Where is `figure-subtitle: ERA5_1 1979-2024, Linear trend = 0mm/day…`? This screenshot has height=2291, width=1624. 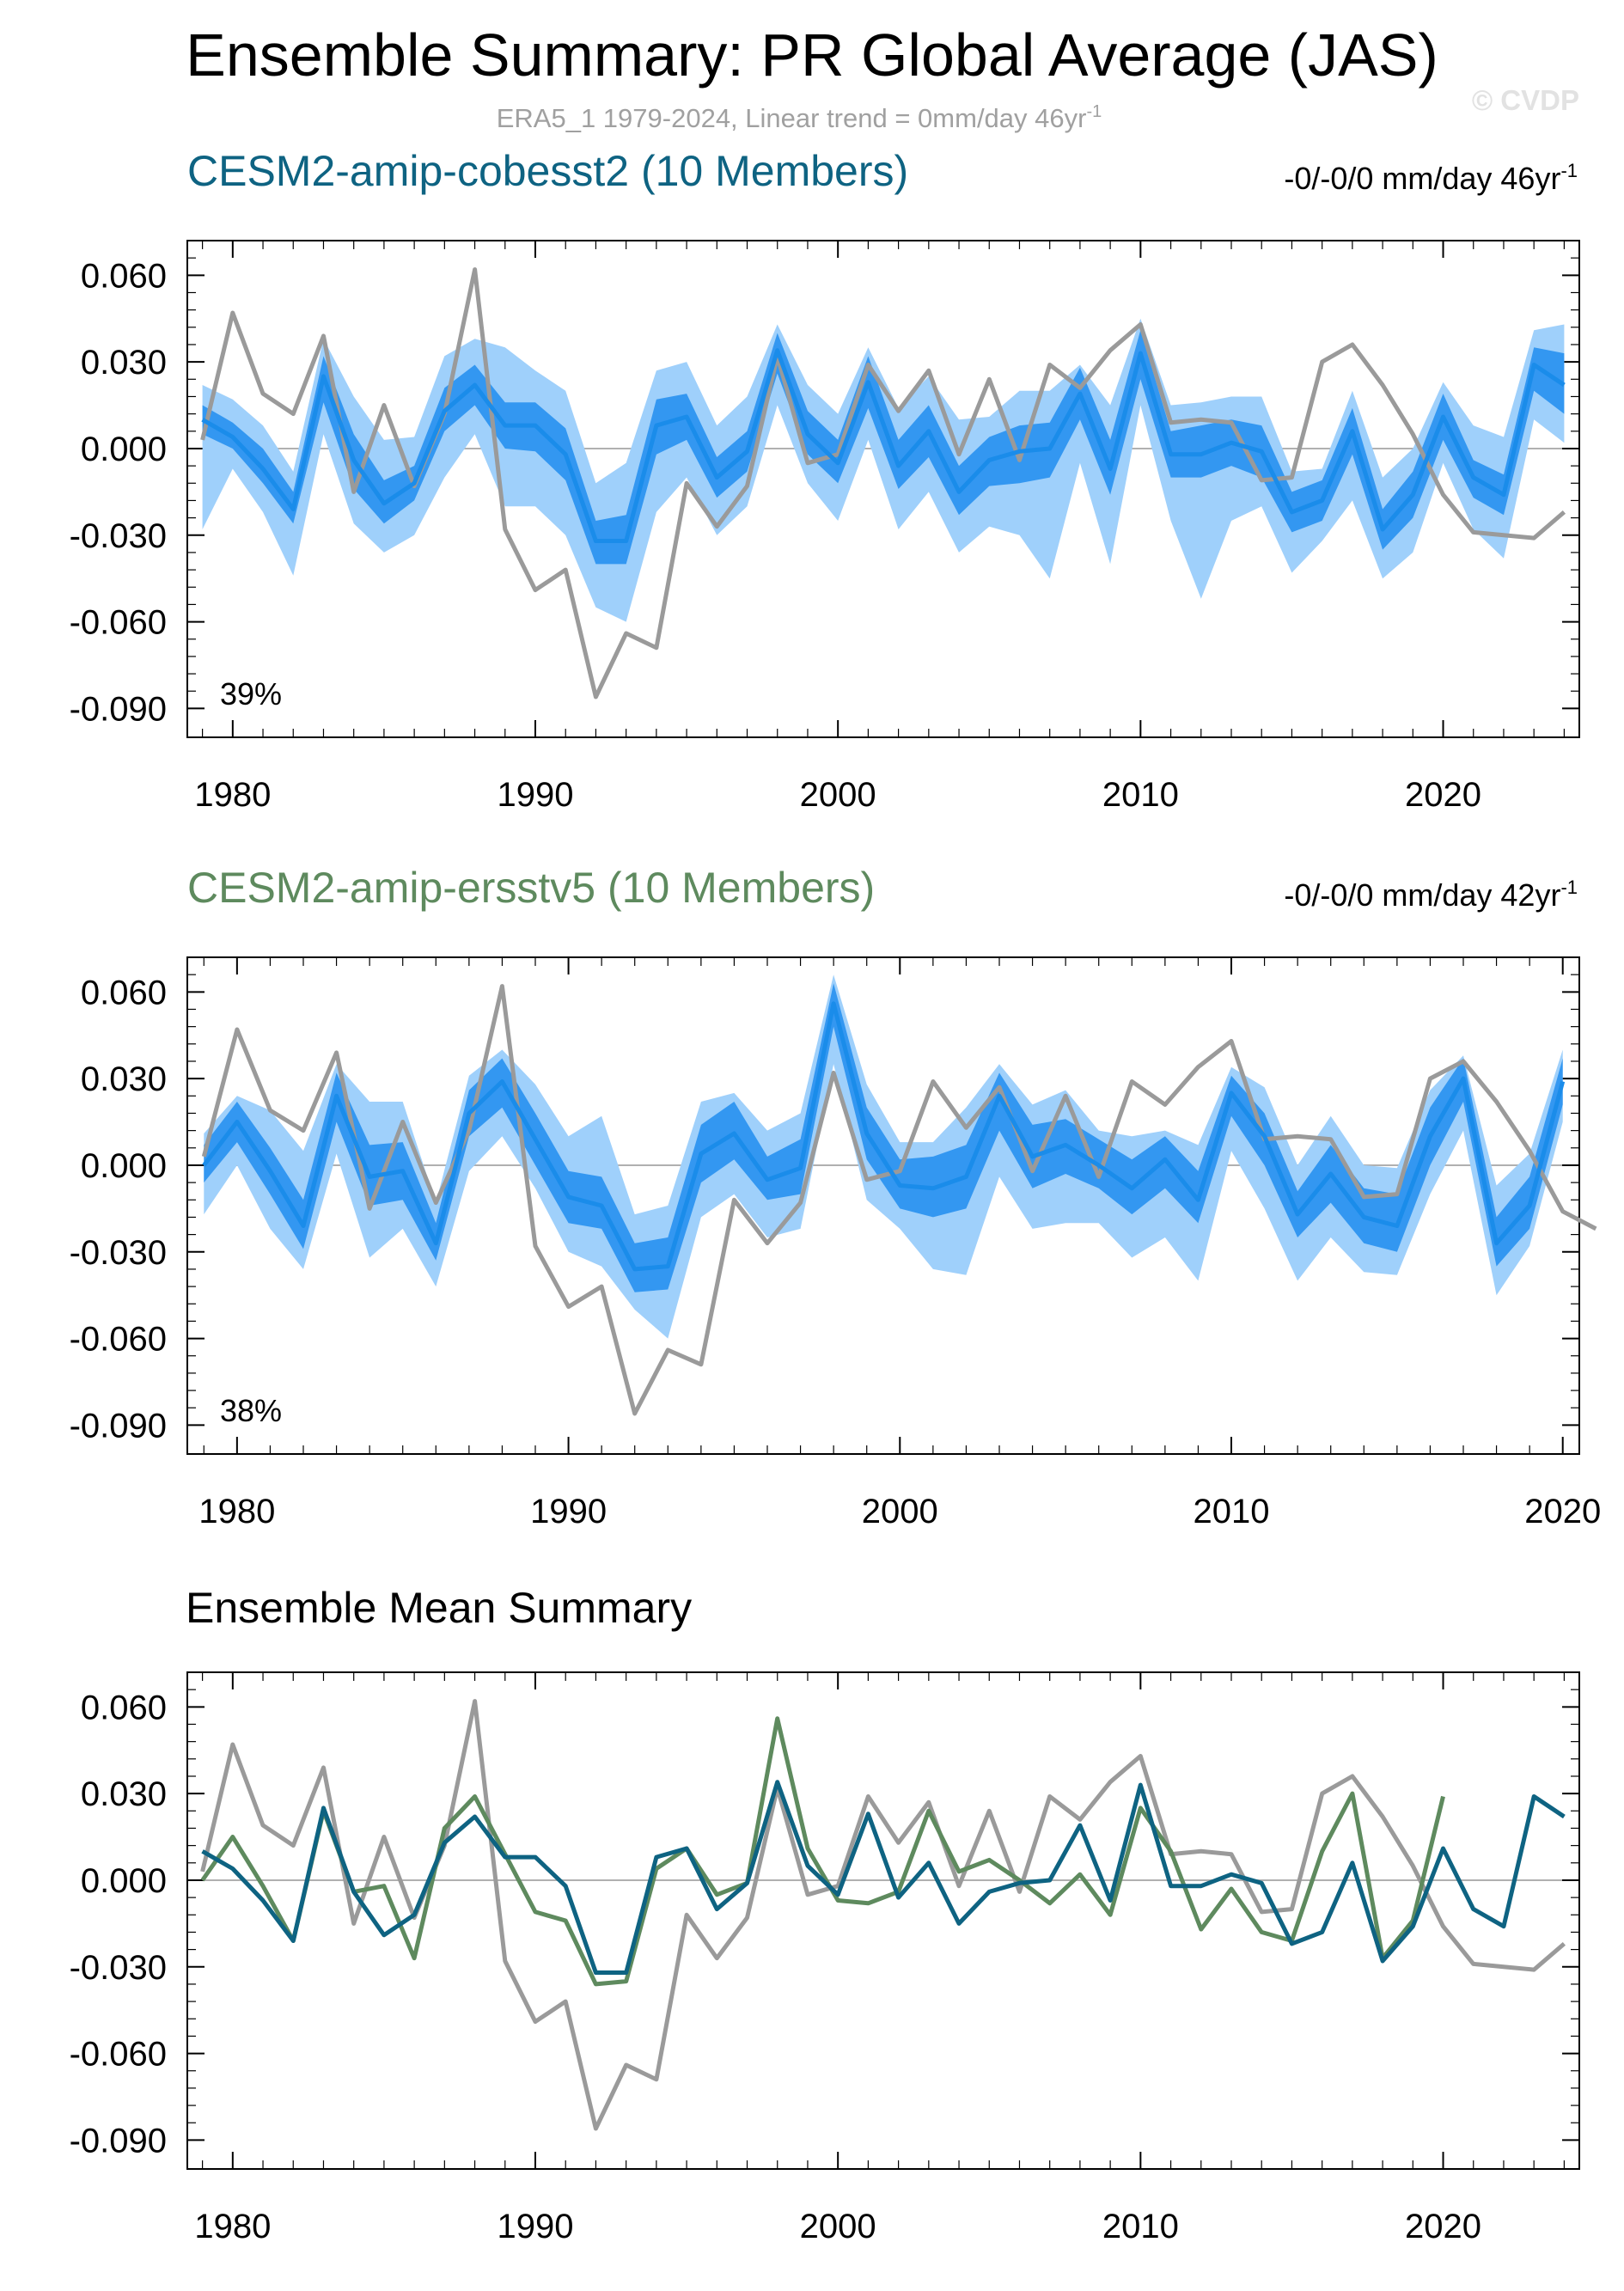
figure-subtitle: ERA5_1 1979-2024, Linear trend = 0mm/day… is located at coordinates (799, 117).